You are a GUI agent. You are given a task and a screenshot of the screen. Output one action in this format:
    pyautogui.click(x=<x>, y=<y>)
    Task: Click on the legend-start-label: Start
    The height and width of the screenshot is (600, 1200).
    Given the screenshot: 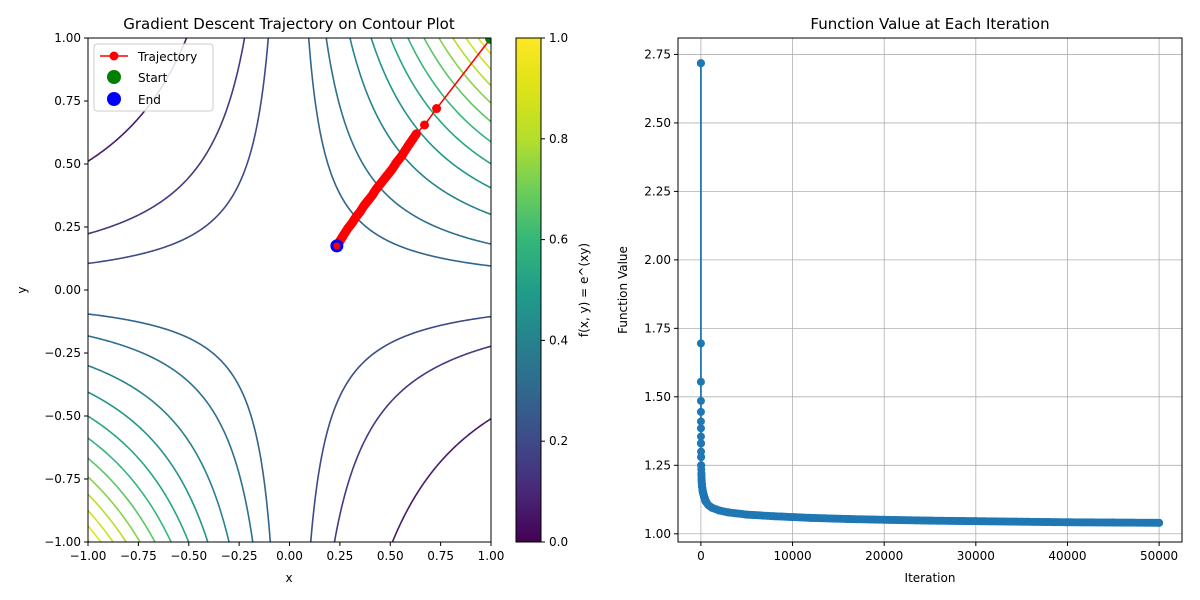 What is the action you would take?
    pyautogui.click(x=153, y=78)
    